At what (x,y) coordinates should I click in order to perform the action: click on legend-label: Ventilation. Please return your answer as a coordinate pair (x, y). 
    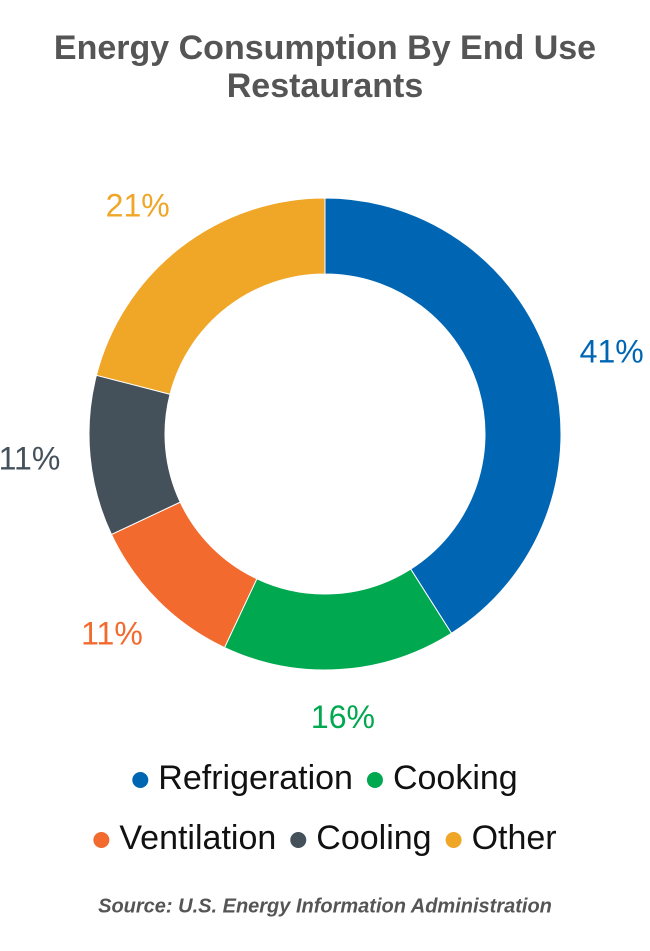
    Looking at the image, I should click on (197, 838).